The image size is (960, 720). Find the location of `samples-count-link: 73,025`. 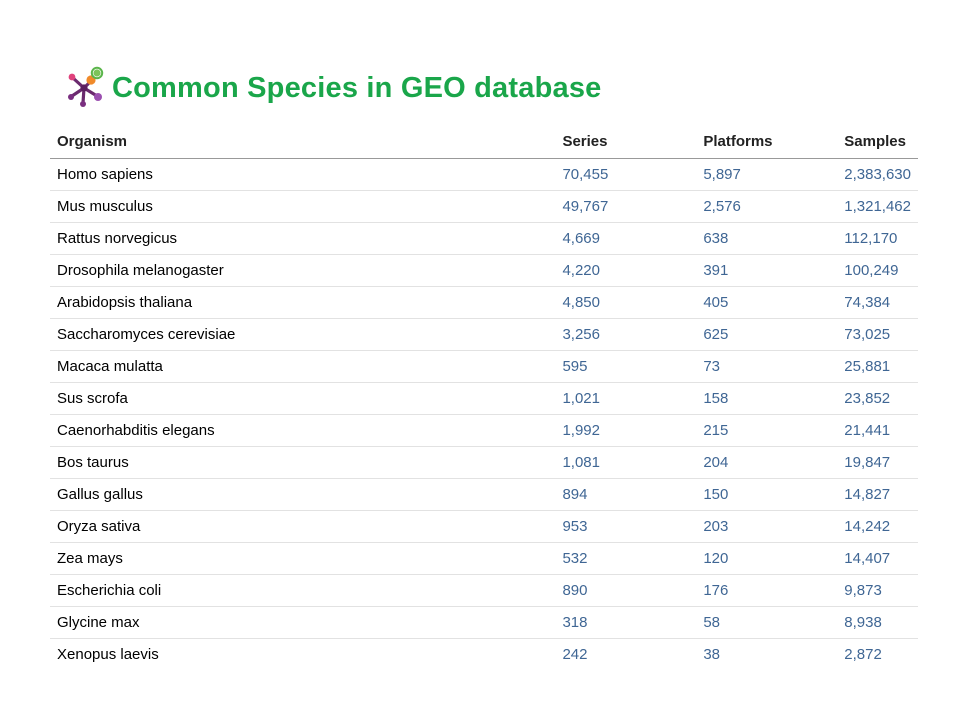

samples-count-link: 73,025 is located at coordinates (877, 334).